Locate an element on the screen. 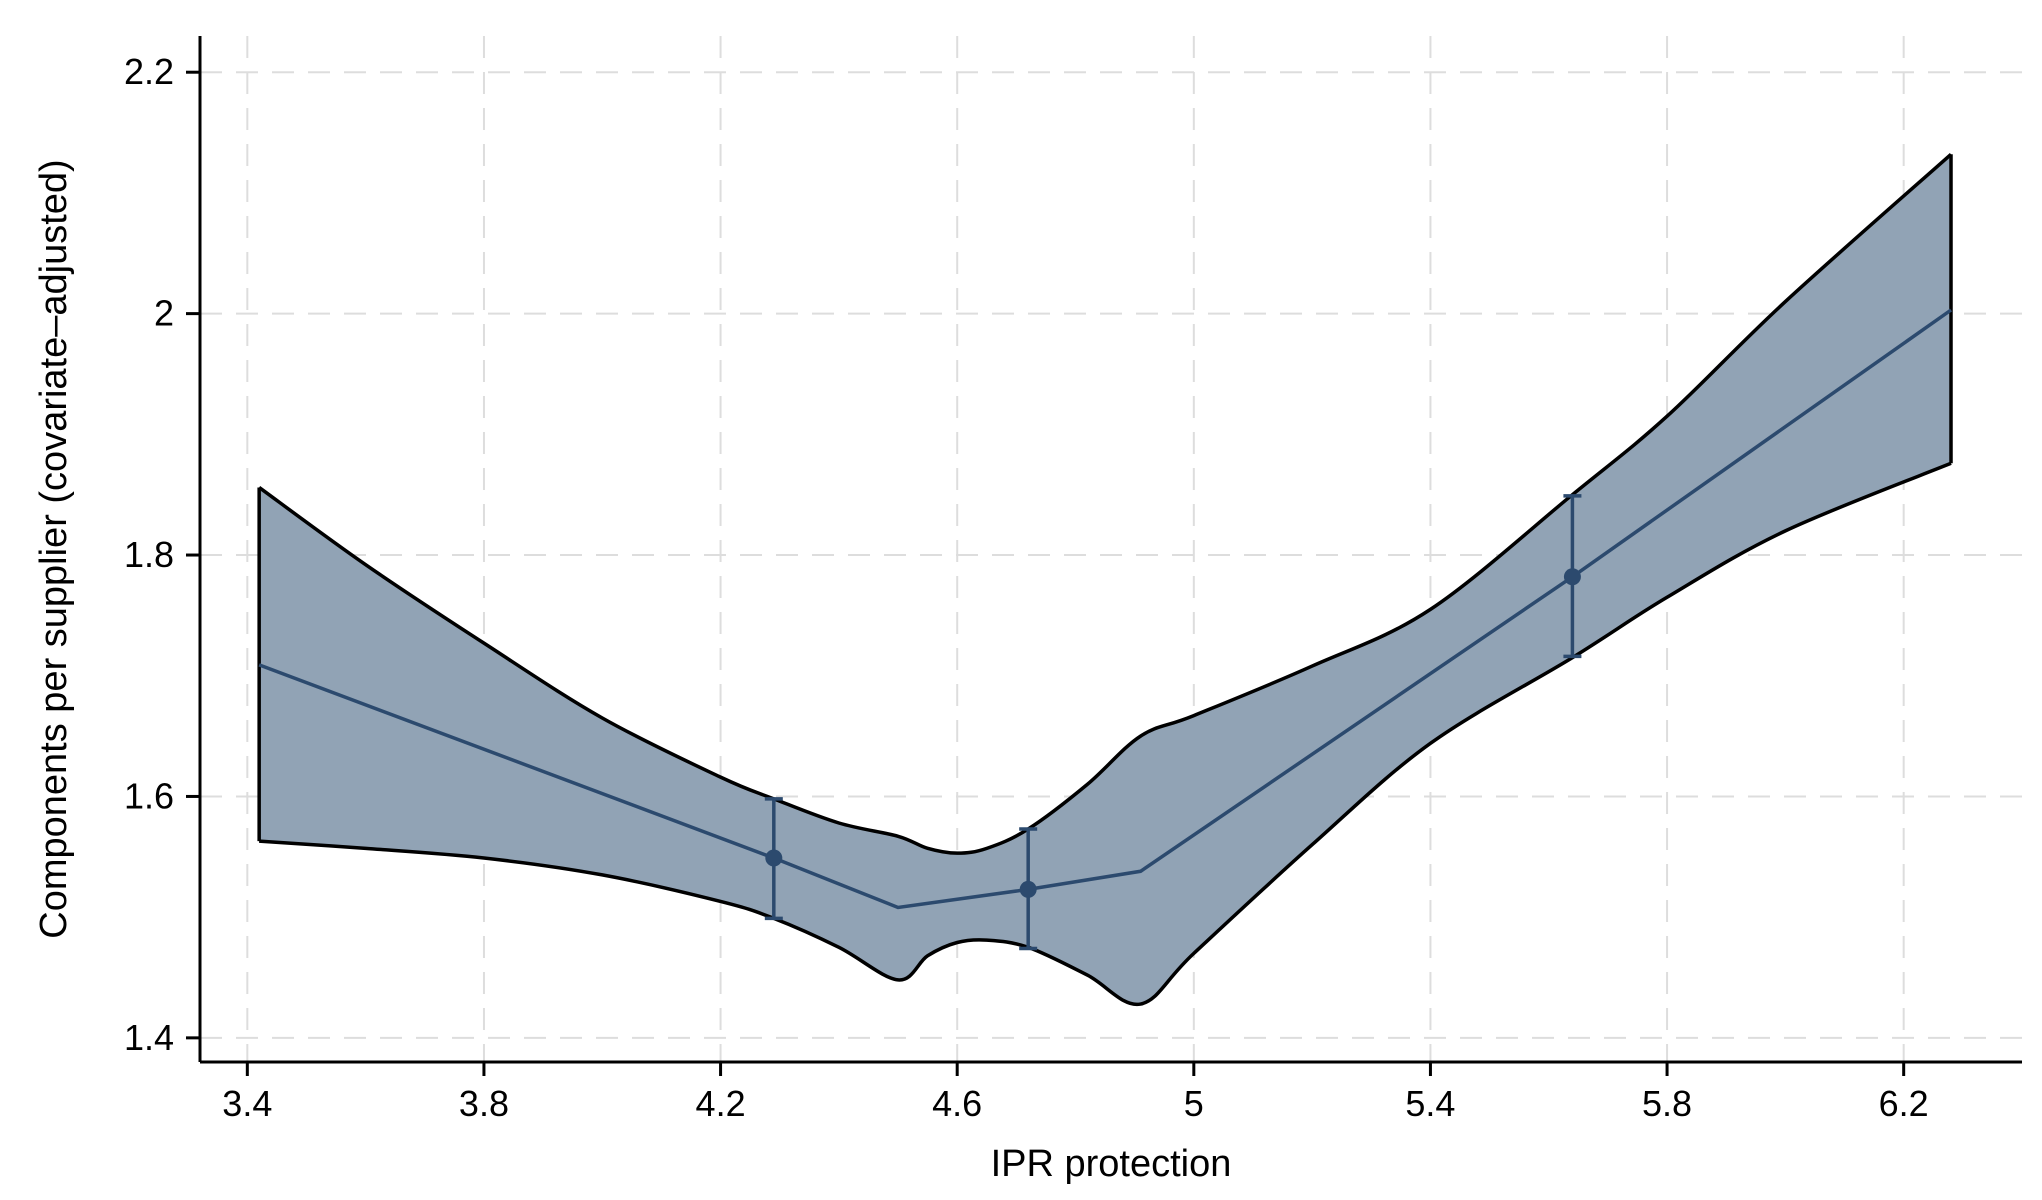 This screenshot has height=1200, width=2042. x-tick-label-1: 3.8 is located at coordinates (484, 1103).